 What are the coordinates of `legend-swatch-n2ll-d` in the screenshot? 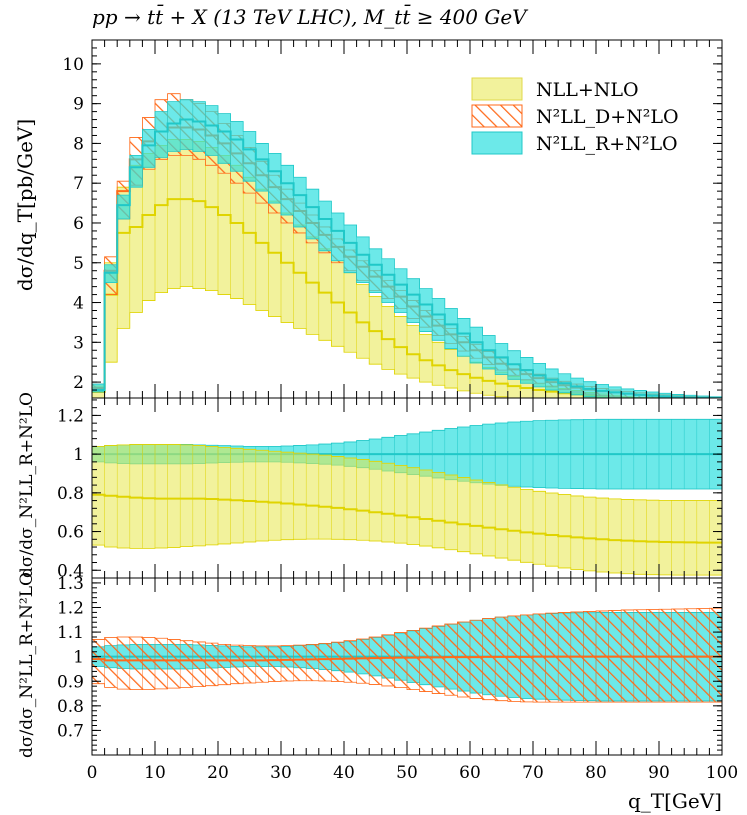 It's located at (497, 116).